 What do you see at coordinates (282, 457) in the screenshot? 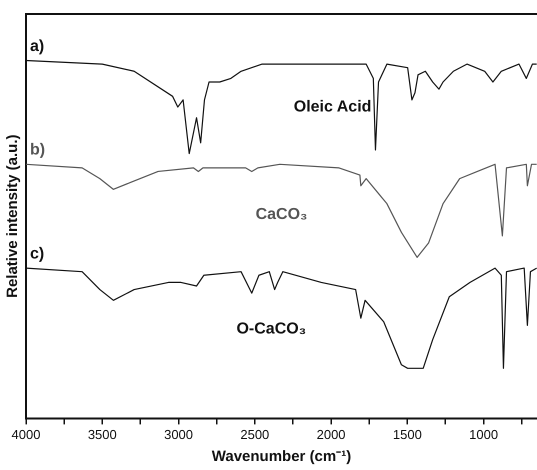
I see `x-axis-title: Wavenumber (cm⁻¹)` at bounding box center [282, 457].